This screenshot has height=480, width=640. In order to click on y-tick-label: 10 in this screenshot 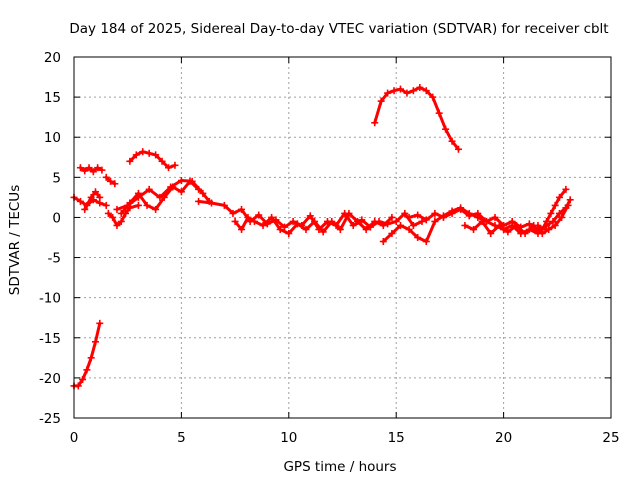, I will do `click(52, 138)`.